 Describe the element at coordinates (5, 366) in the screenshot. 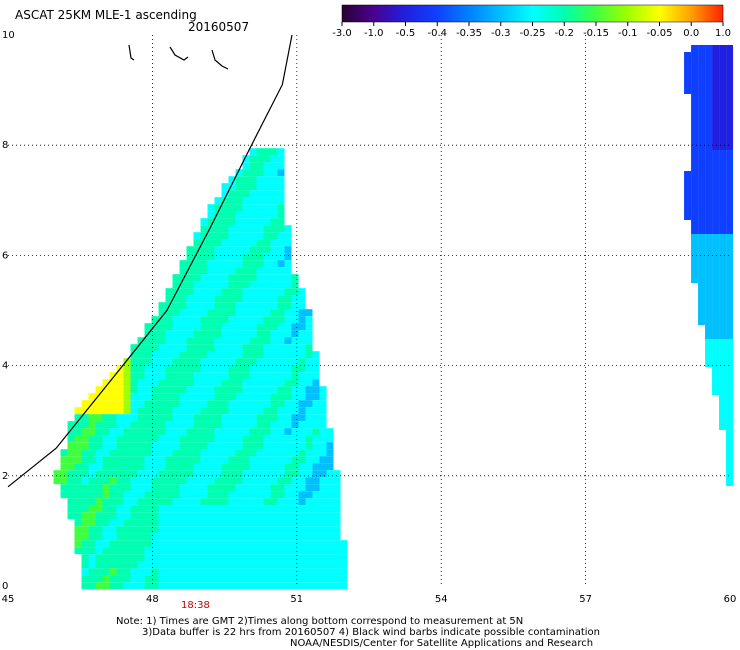

I see `y-tick-label: 4` at that location.